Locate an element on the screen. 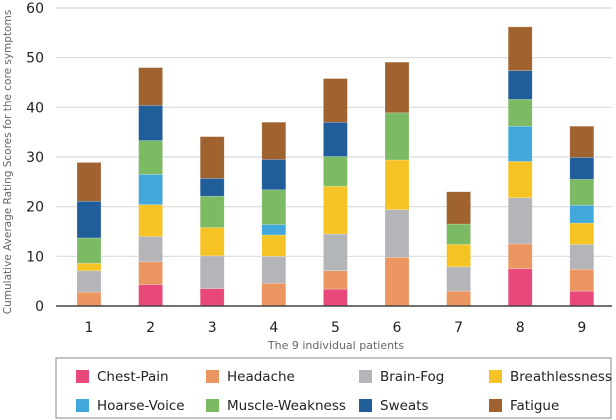 The width and height of the screenshot is (616, 420). legend-label: Chest-Pain is located at coordinates (133, 377).